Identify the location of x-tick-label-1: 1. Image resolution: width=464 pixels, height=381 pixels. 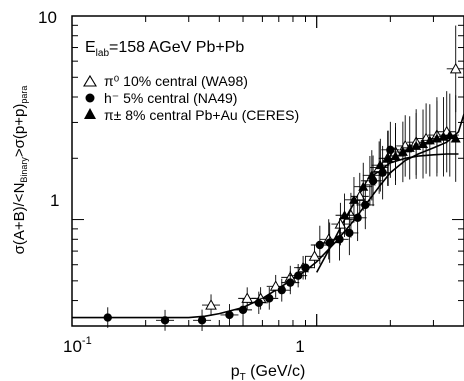
(299, 346).